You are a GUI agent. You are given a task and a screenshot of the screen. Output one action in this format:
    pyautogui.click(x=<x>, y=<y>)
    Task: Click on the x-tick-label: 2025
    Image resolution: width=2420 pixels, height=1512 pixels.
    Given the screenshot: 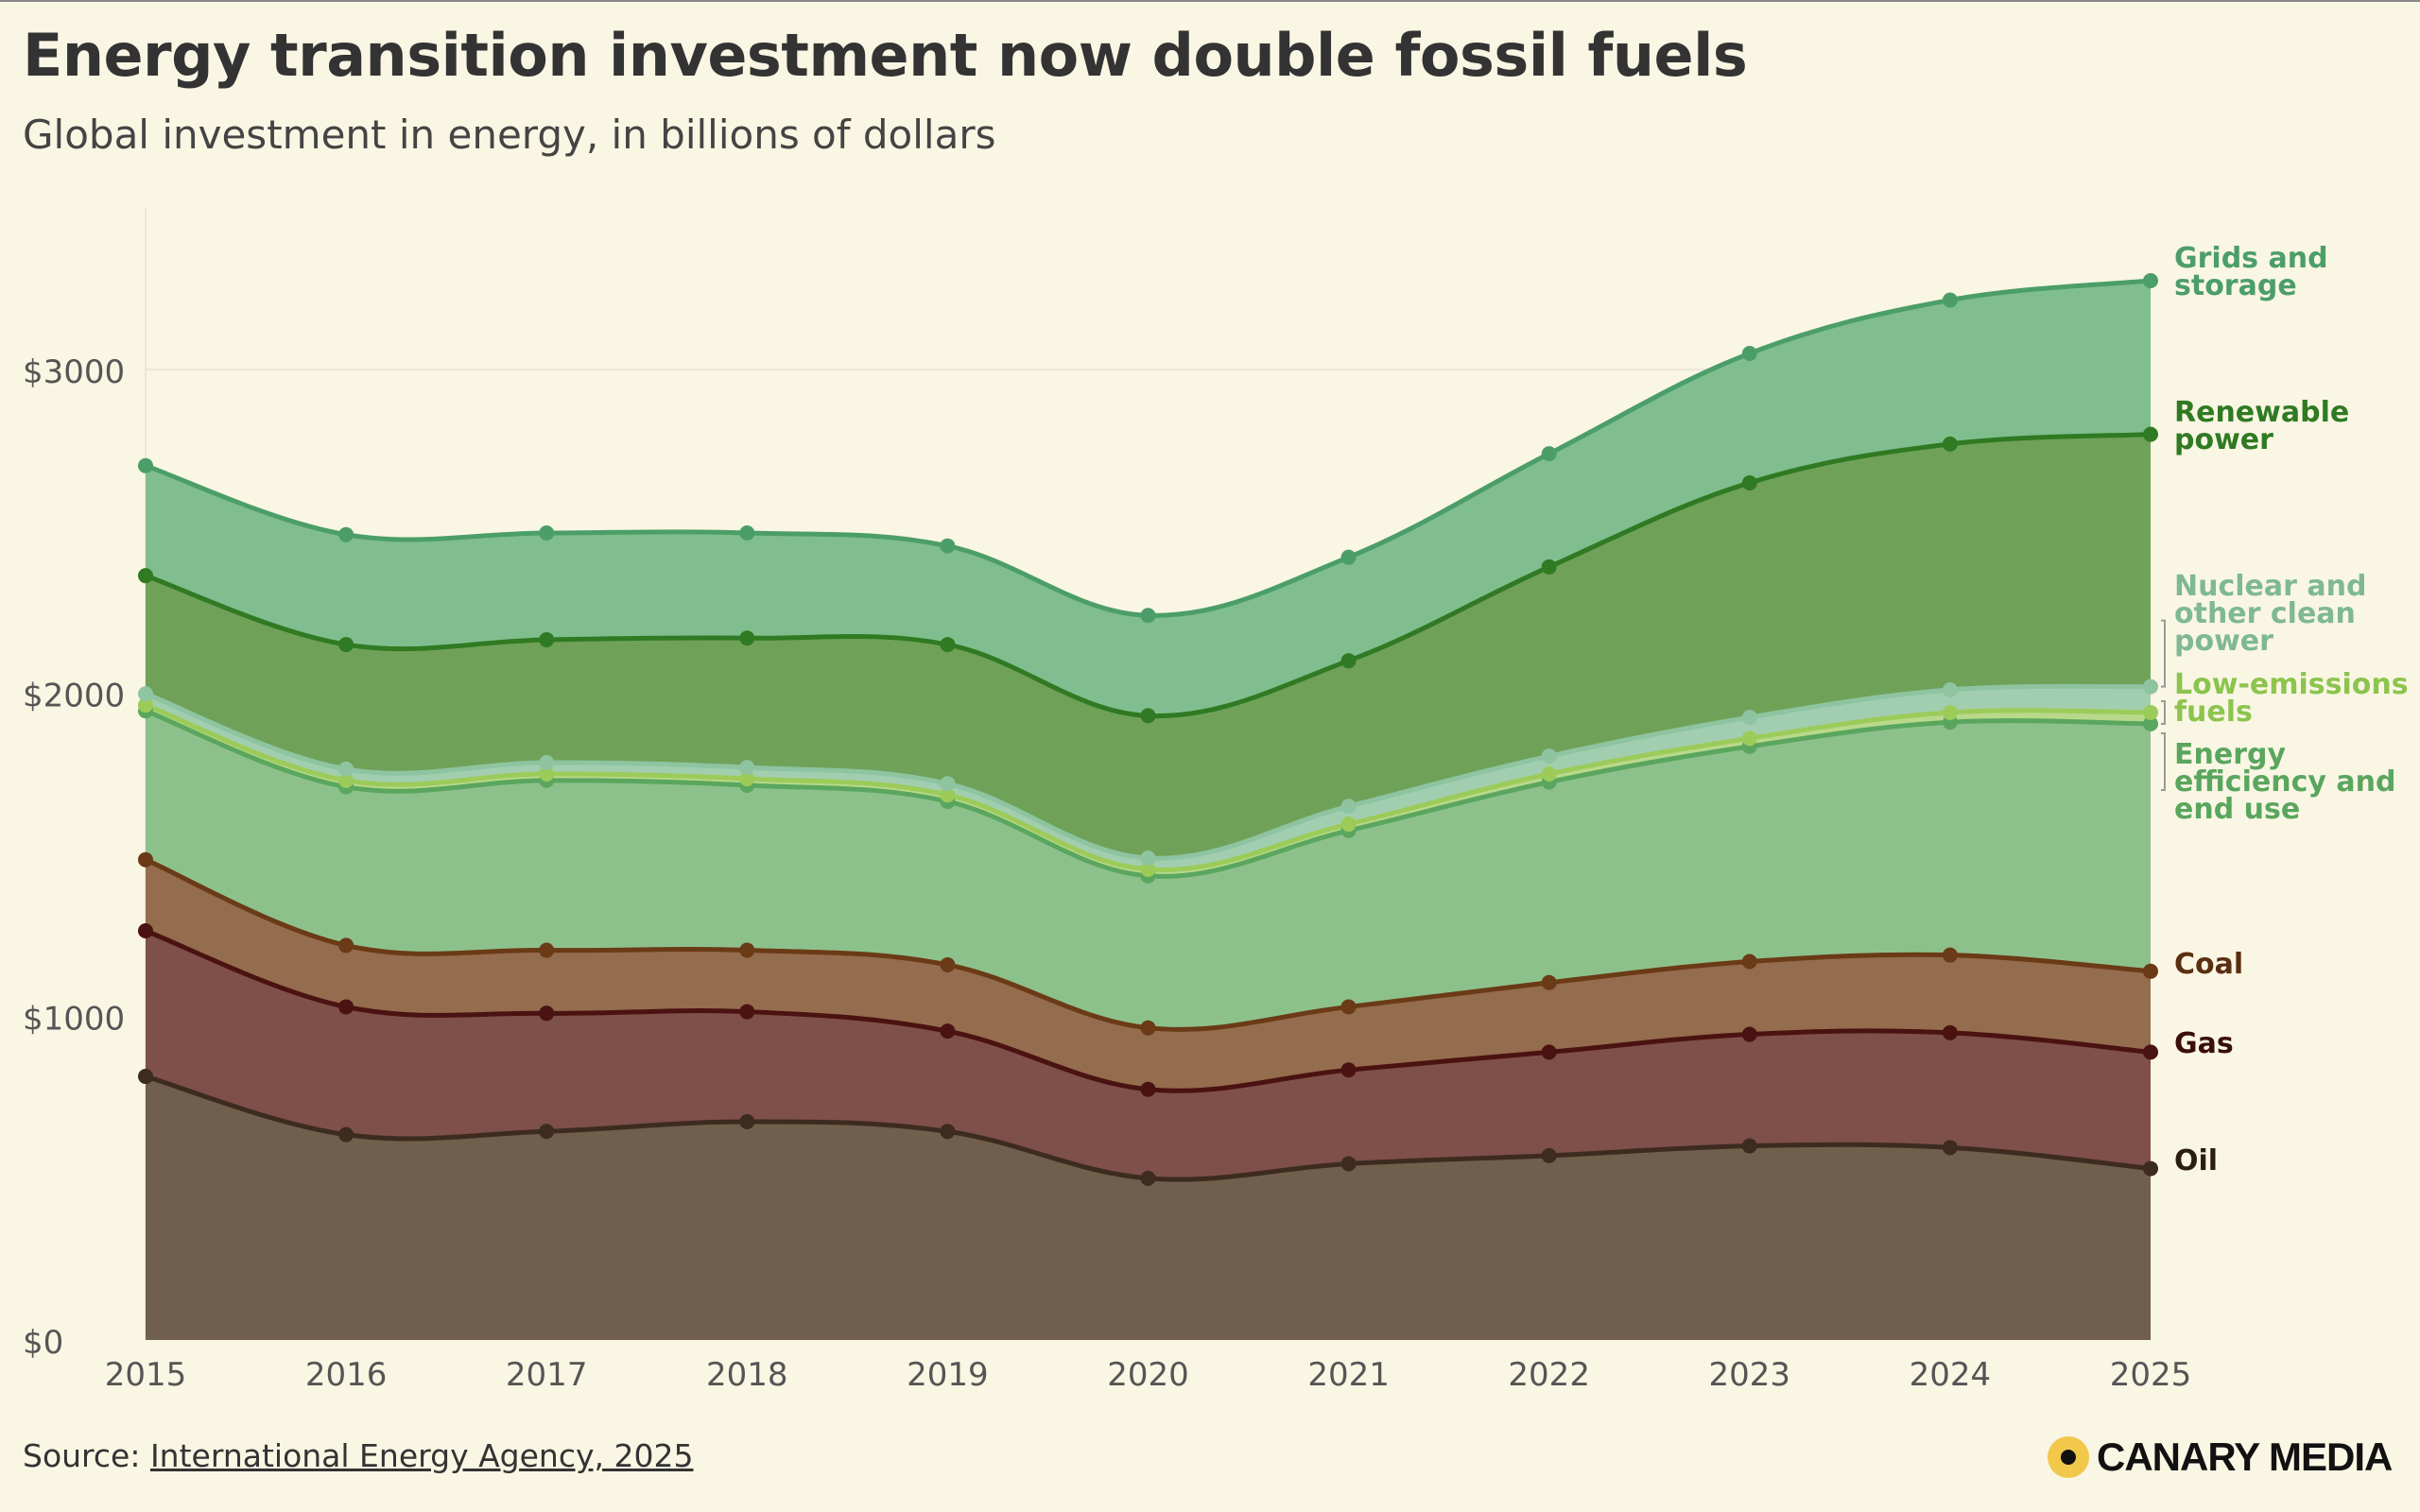 What is the action you would take?
    pyautogui.click(x=2151, y=1375)
    